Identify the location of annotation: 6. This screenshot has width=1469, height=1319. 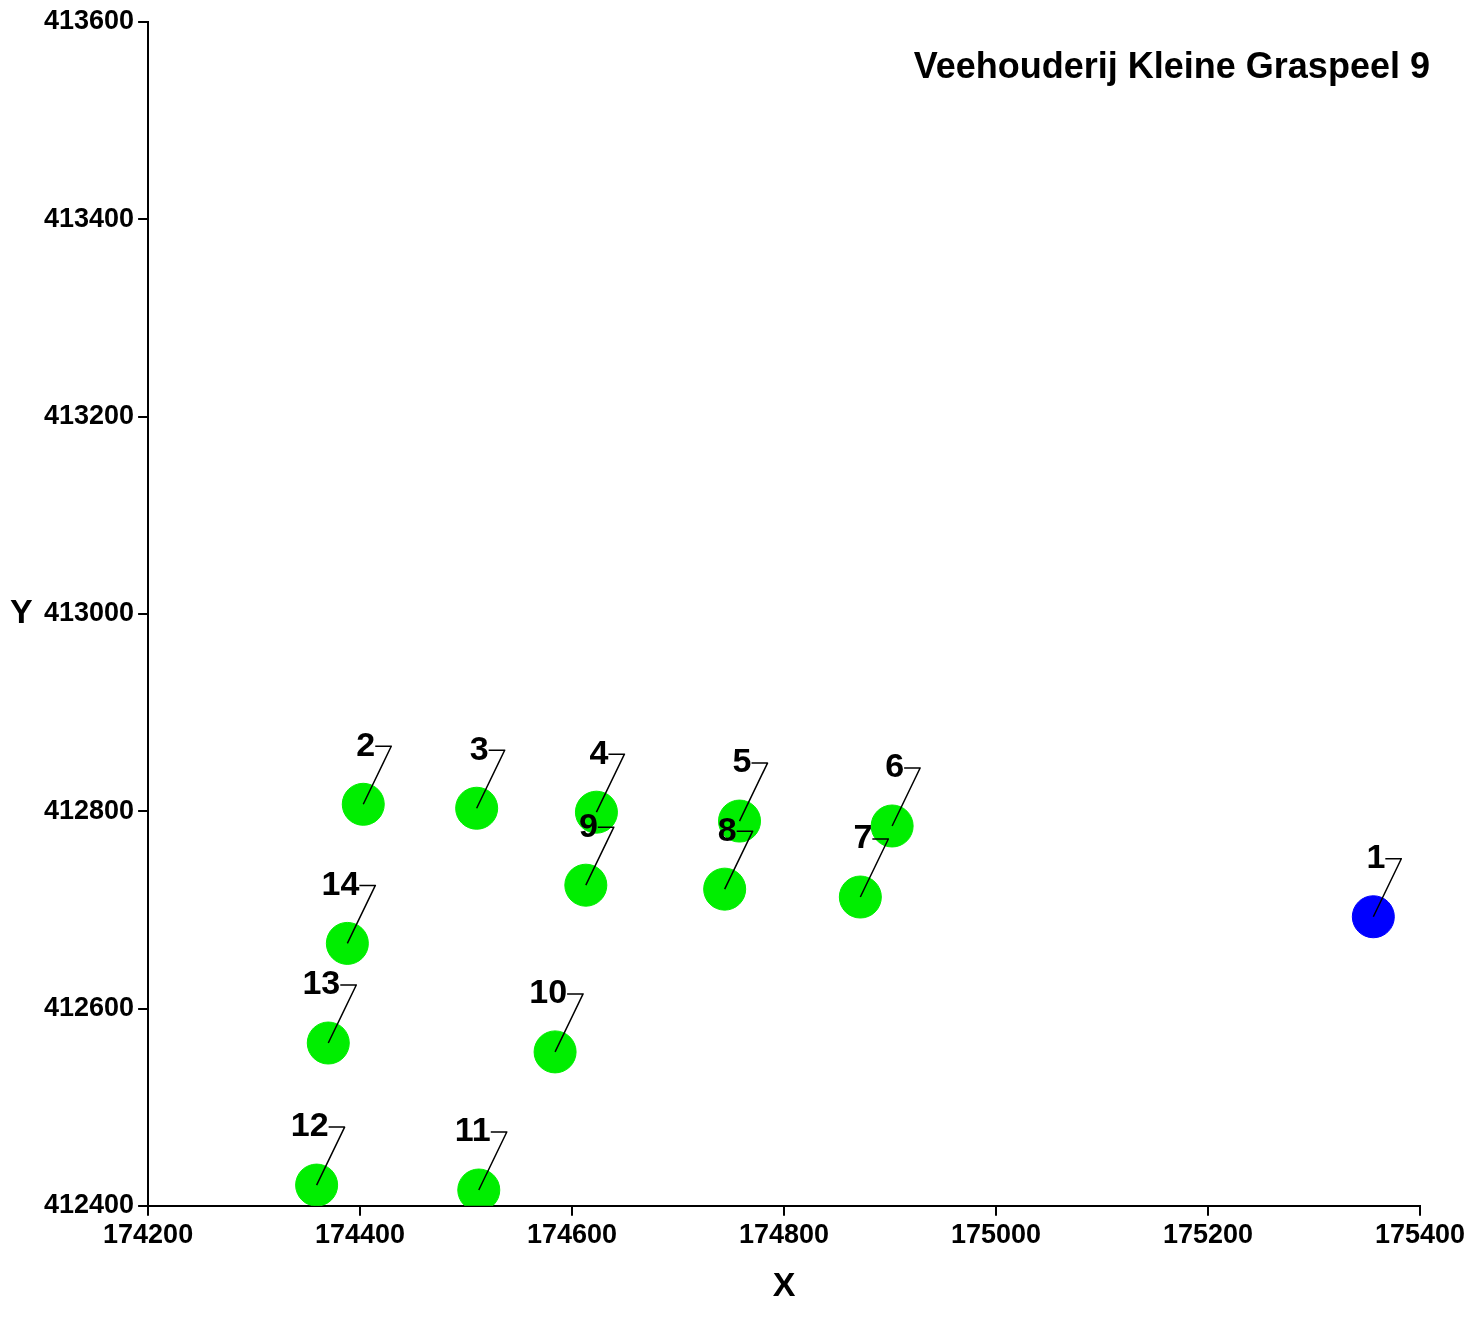
(895, 765).